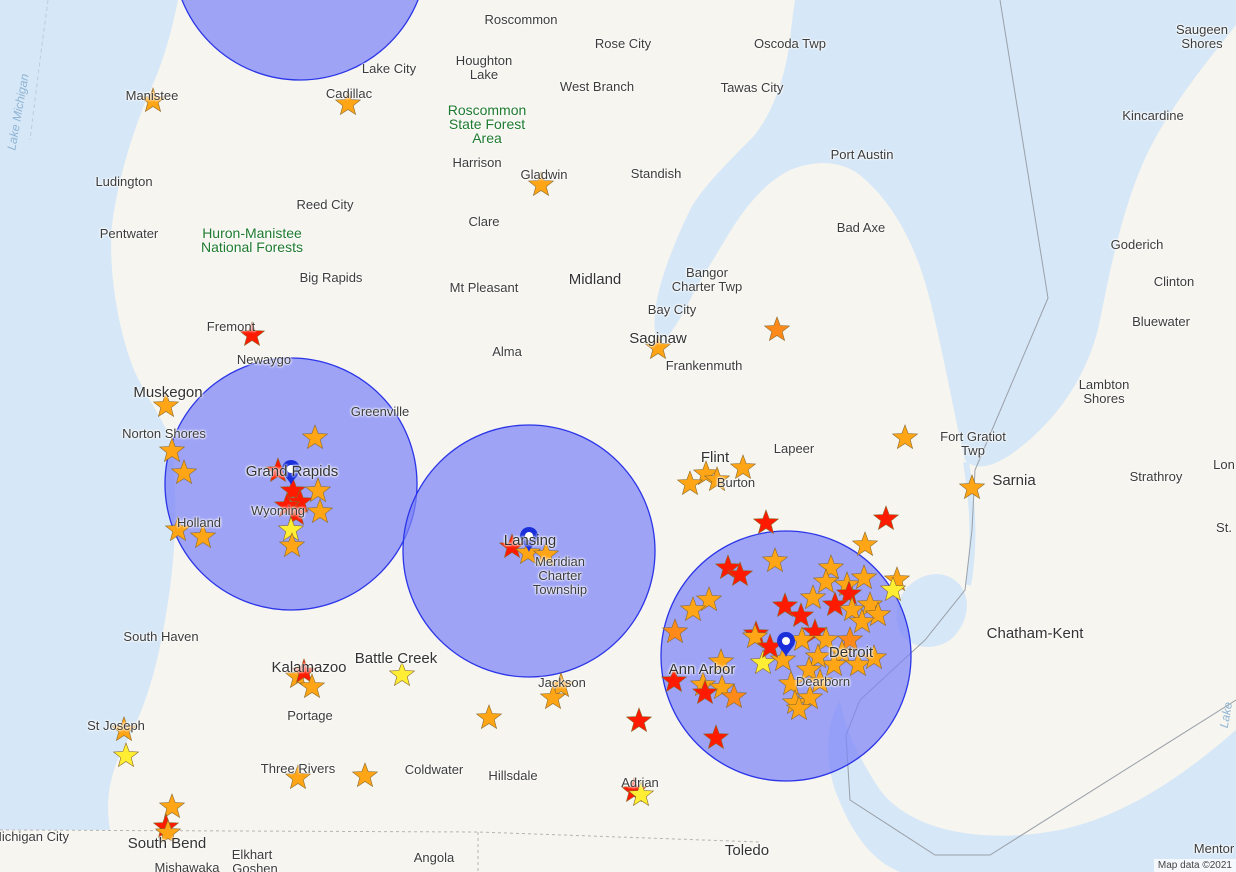 The width and height of the screenshot is (1236, 872). I want to click on city-label: Detroit, so click(851, 652).